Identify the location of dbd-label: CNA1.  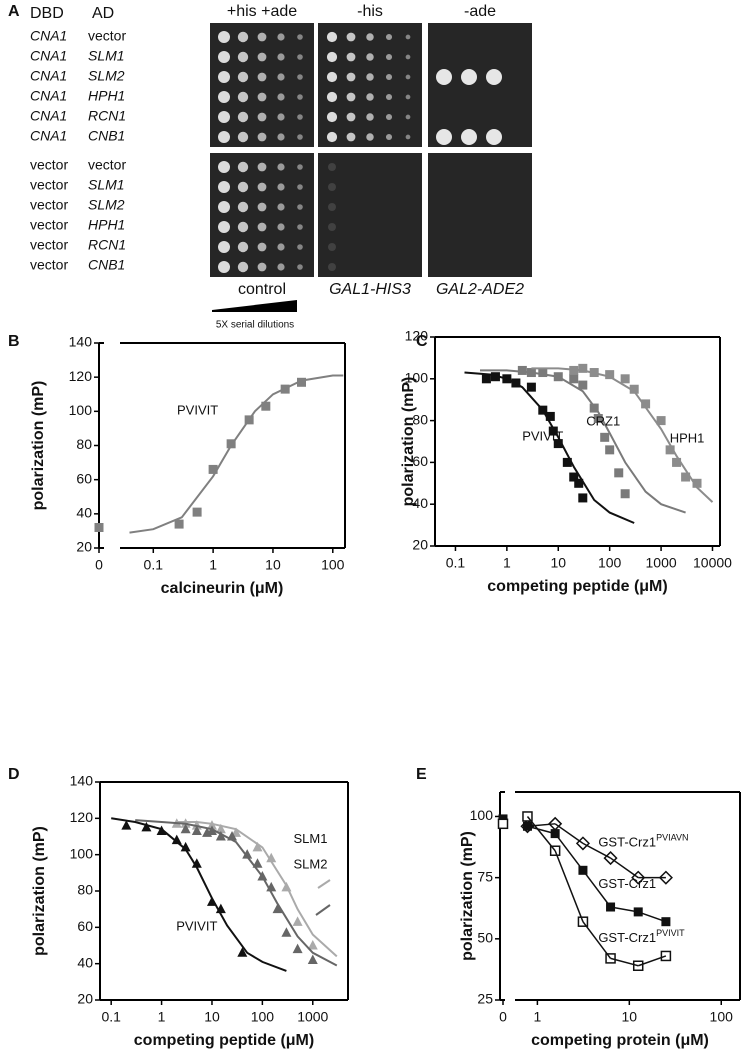
(48, 96).